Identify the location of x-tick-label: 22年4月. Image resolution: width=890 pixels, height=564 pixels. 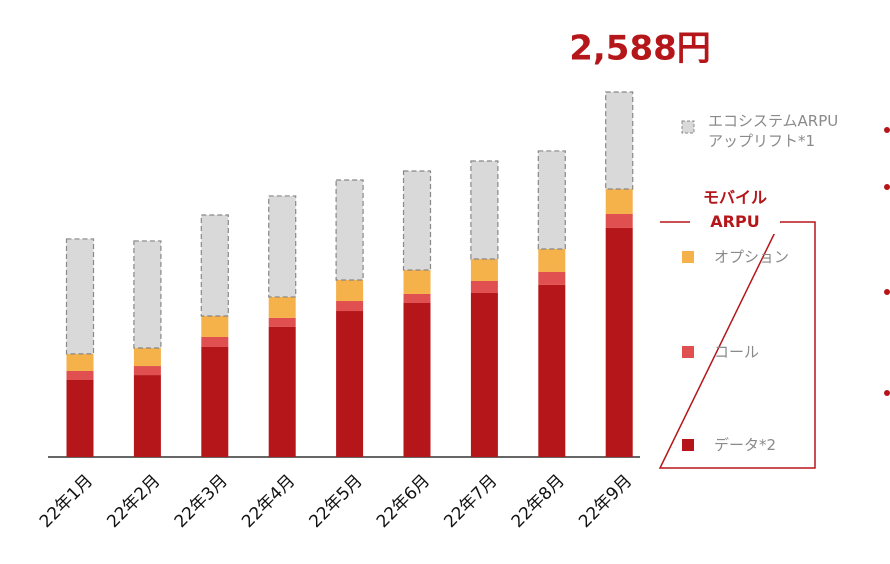
(268, 501).